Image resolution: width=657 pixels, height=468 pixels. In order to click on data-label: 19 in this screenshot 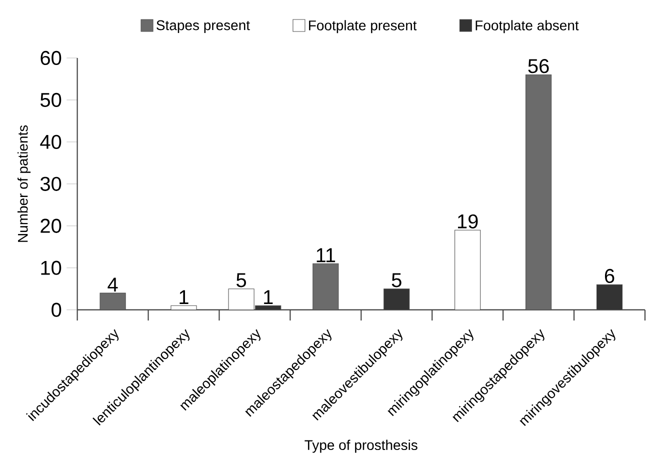, I will do `click(468, 221)`.